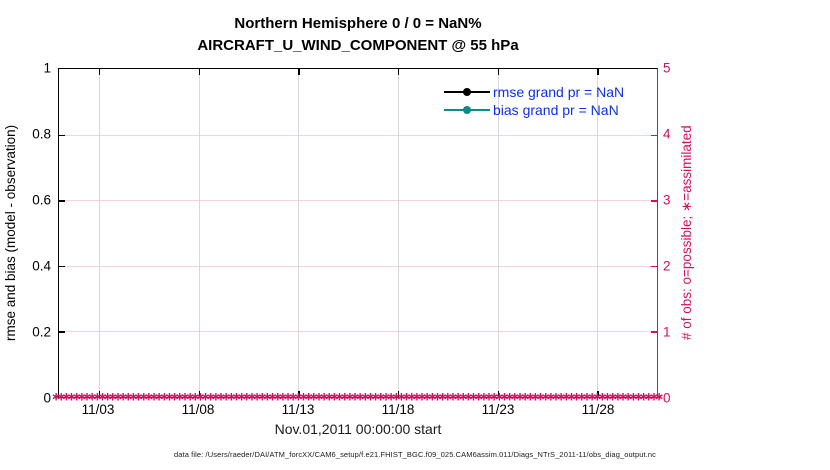 The height and width of the screenshot is (470, 830). I want to click on chart-title-line2: AIRCRAFT_U_WIND_COMPONENT @ 55 hPa, so click(358, 45).